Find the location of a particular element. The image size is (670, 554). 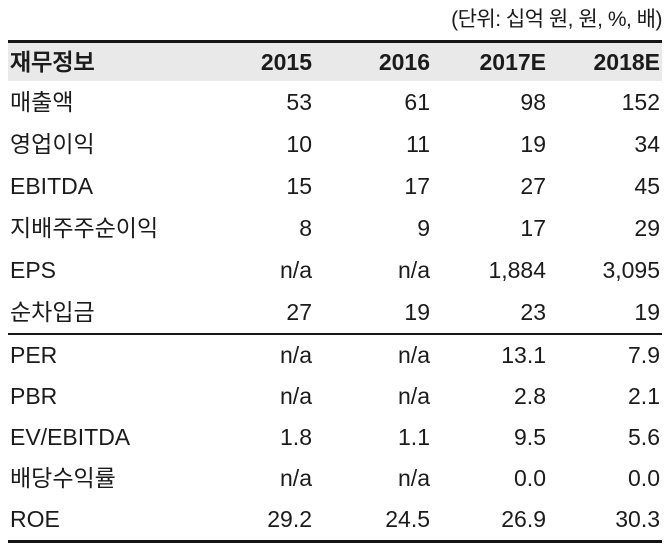

cell-value: 98 is located at coordinates (533, 101).